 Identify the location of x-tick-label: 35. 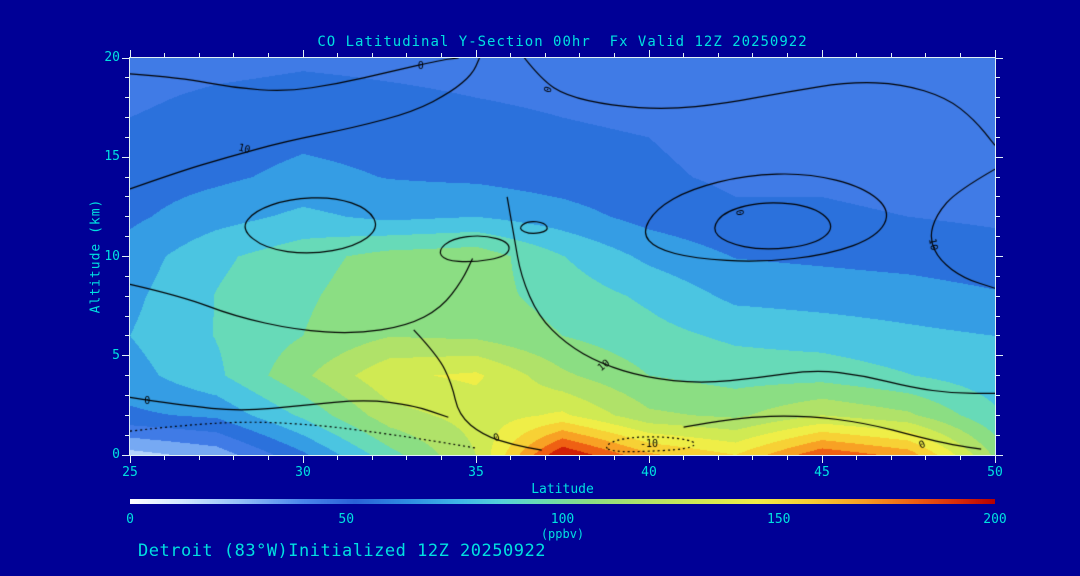
(476, 472).